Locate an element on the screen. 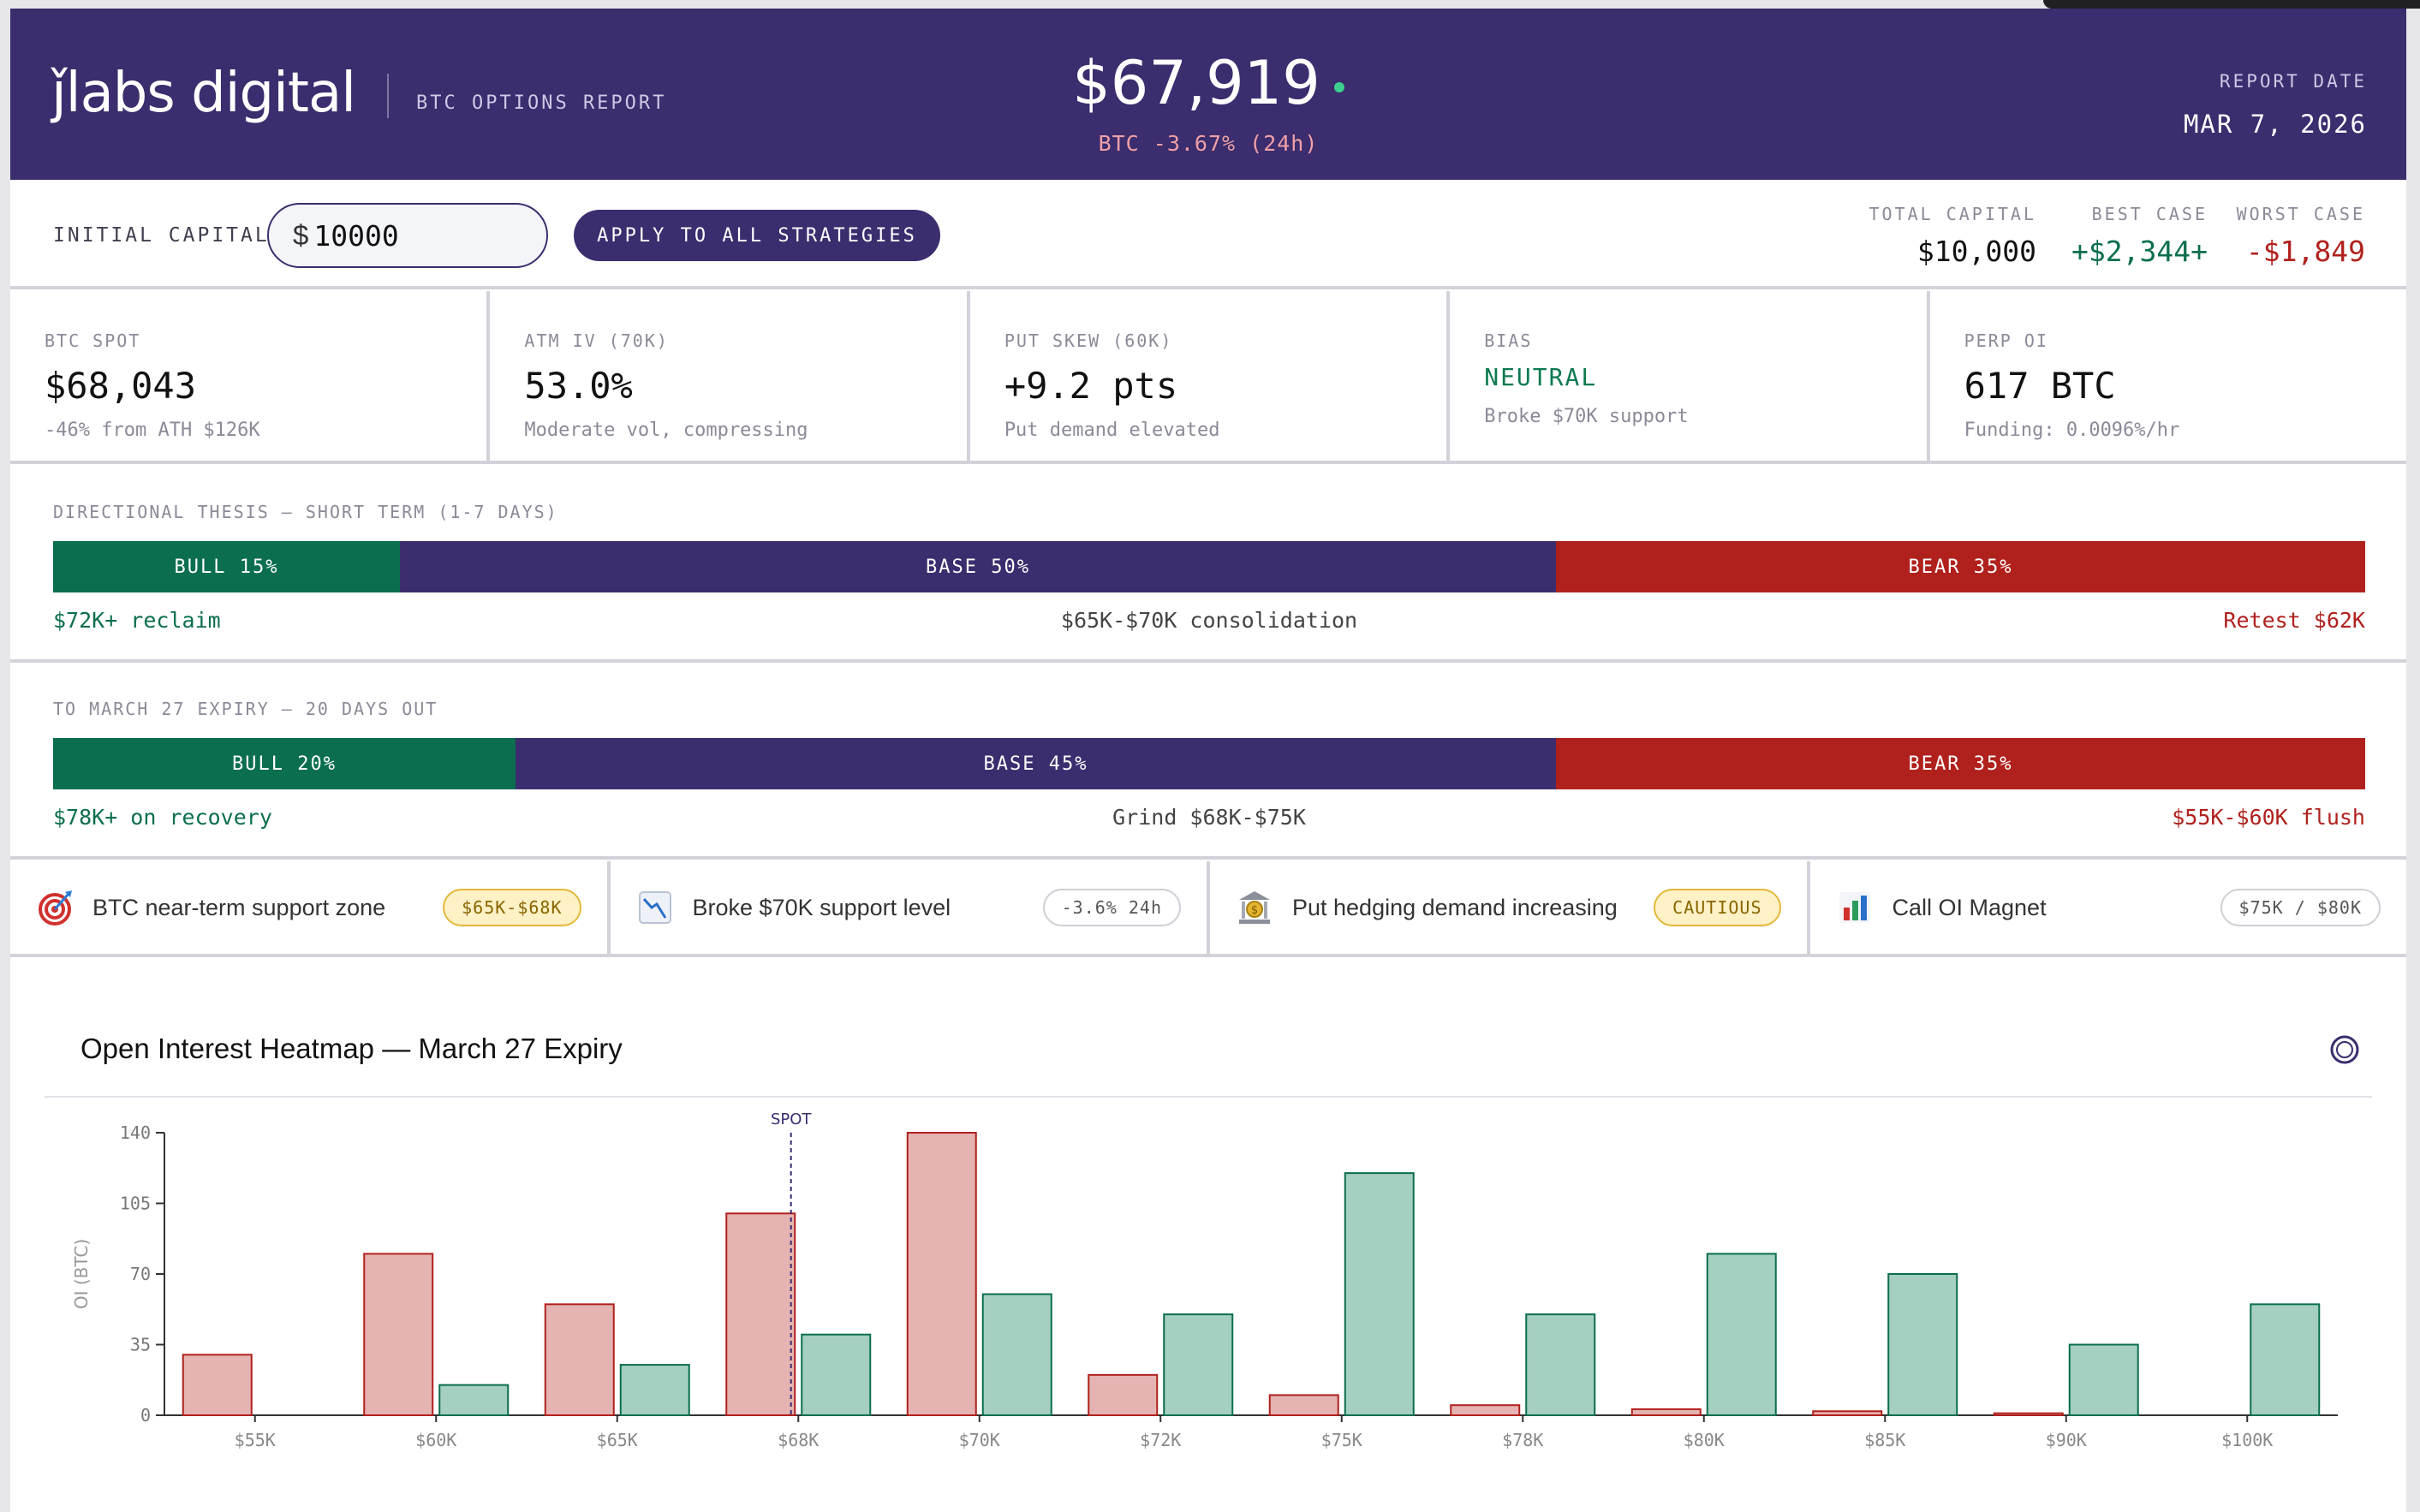 The height and width of the screenshot is (1512, 2420). base-segment: BASE 45% is located at coordinates (1036, 763).